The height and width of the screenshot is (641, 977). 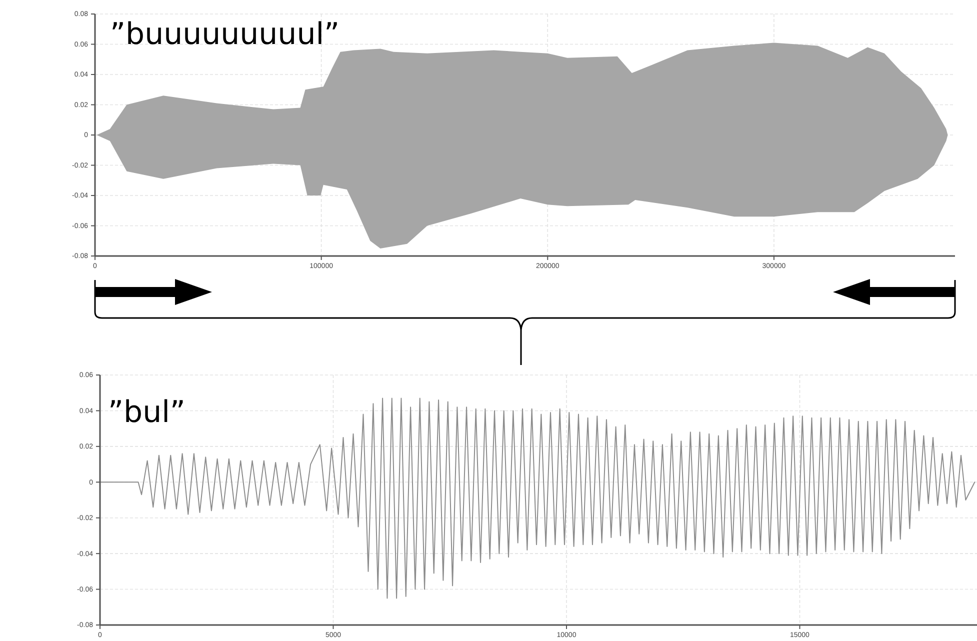 What do you see at coordinates (147, 412) in the screenshot?
I see `annotation: ”bul”` at bounding box center [147, 412].